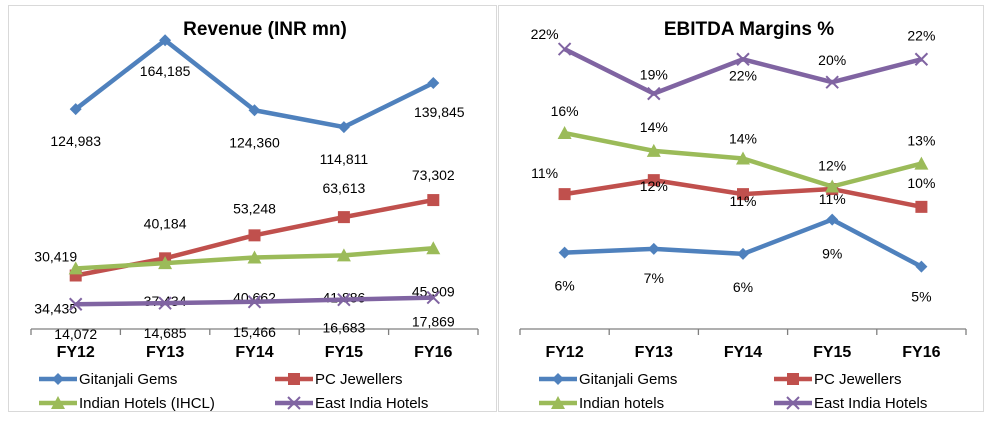 This screenshot has height=423, width=1000. What do you see at coordinates (433, 248) in the screenshot?
I see `data-point-indian-hotels-ihcl-fy16` at bounding box center [433, 248].